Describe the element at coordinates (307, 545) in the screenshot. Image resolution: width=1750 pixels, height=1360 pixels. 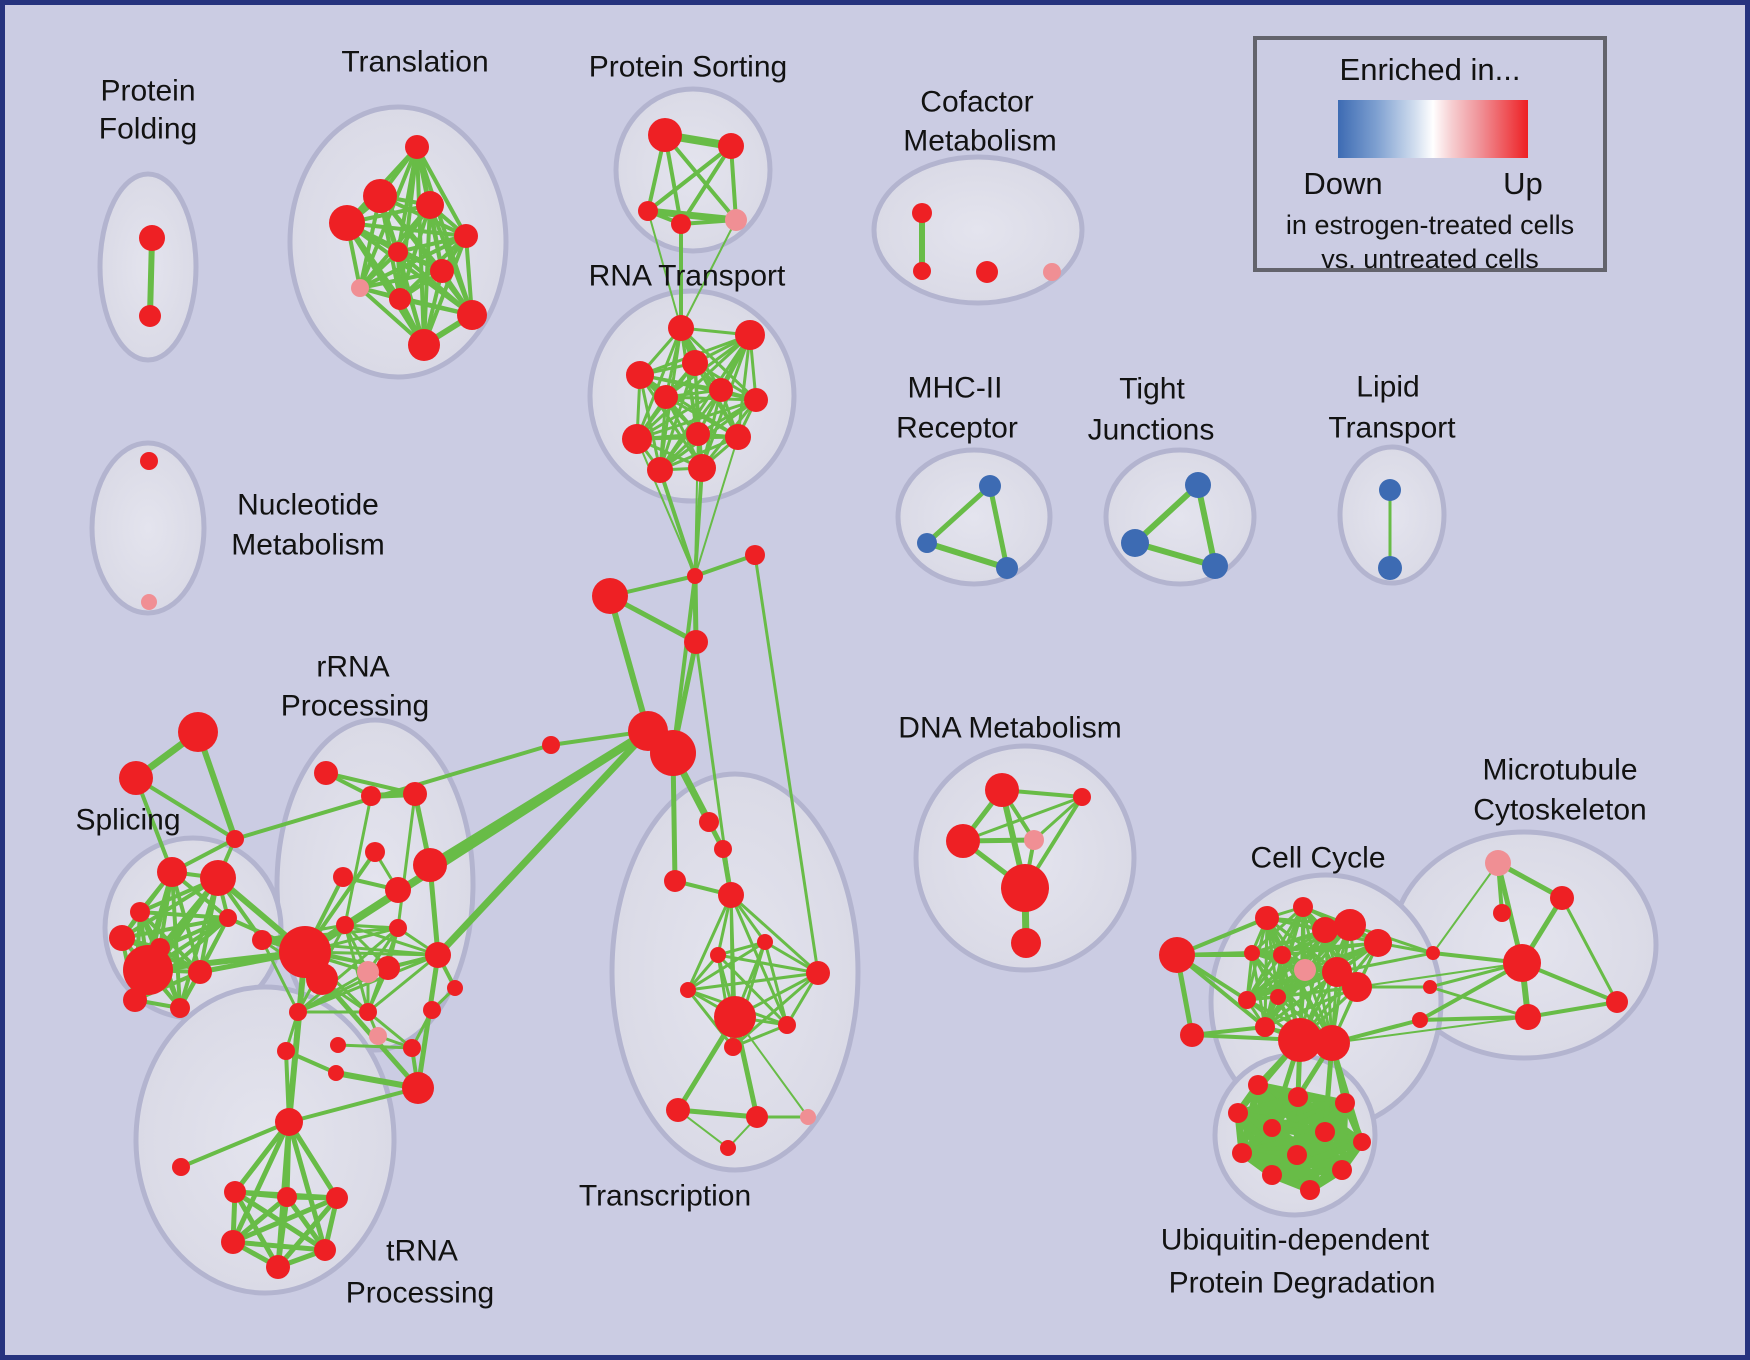
I see `cluster-label: Metabolism` at that location.